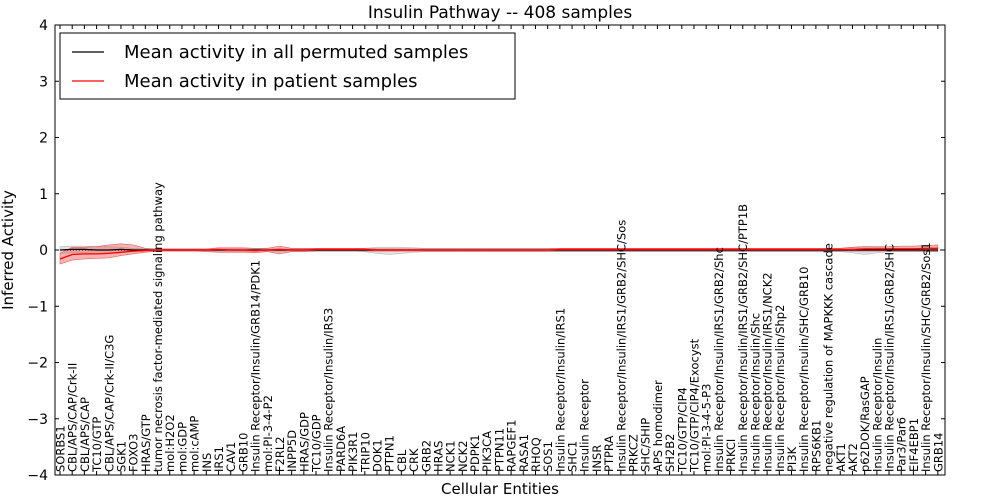  I want to click on x-tick-label: PRKCI, so click(731, 455).